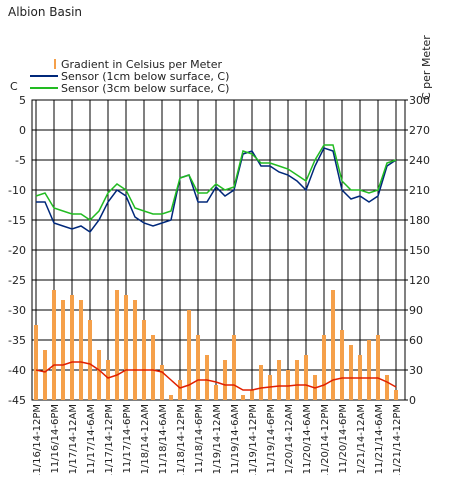 The width and height of the screenshot is (458, 479). I want to click on x-tick-label: 11/18/14-12AM, so click(145, 439).